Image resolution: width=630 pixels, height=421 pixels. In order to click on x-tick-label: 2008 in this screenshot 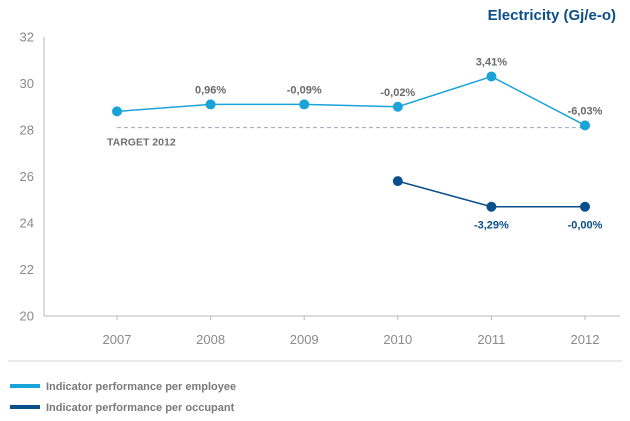, I will do `click(210, 339)`.